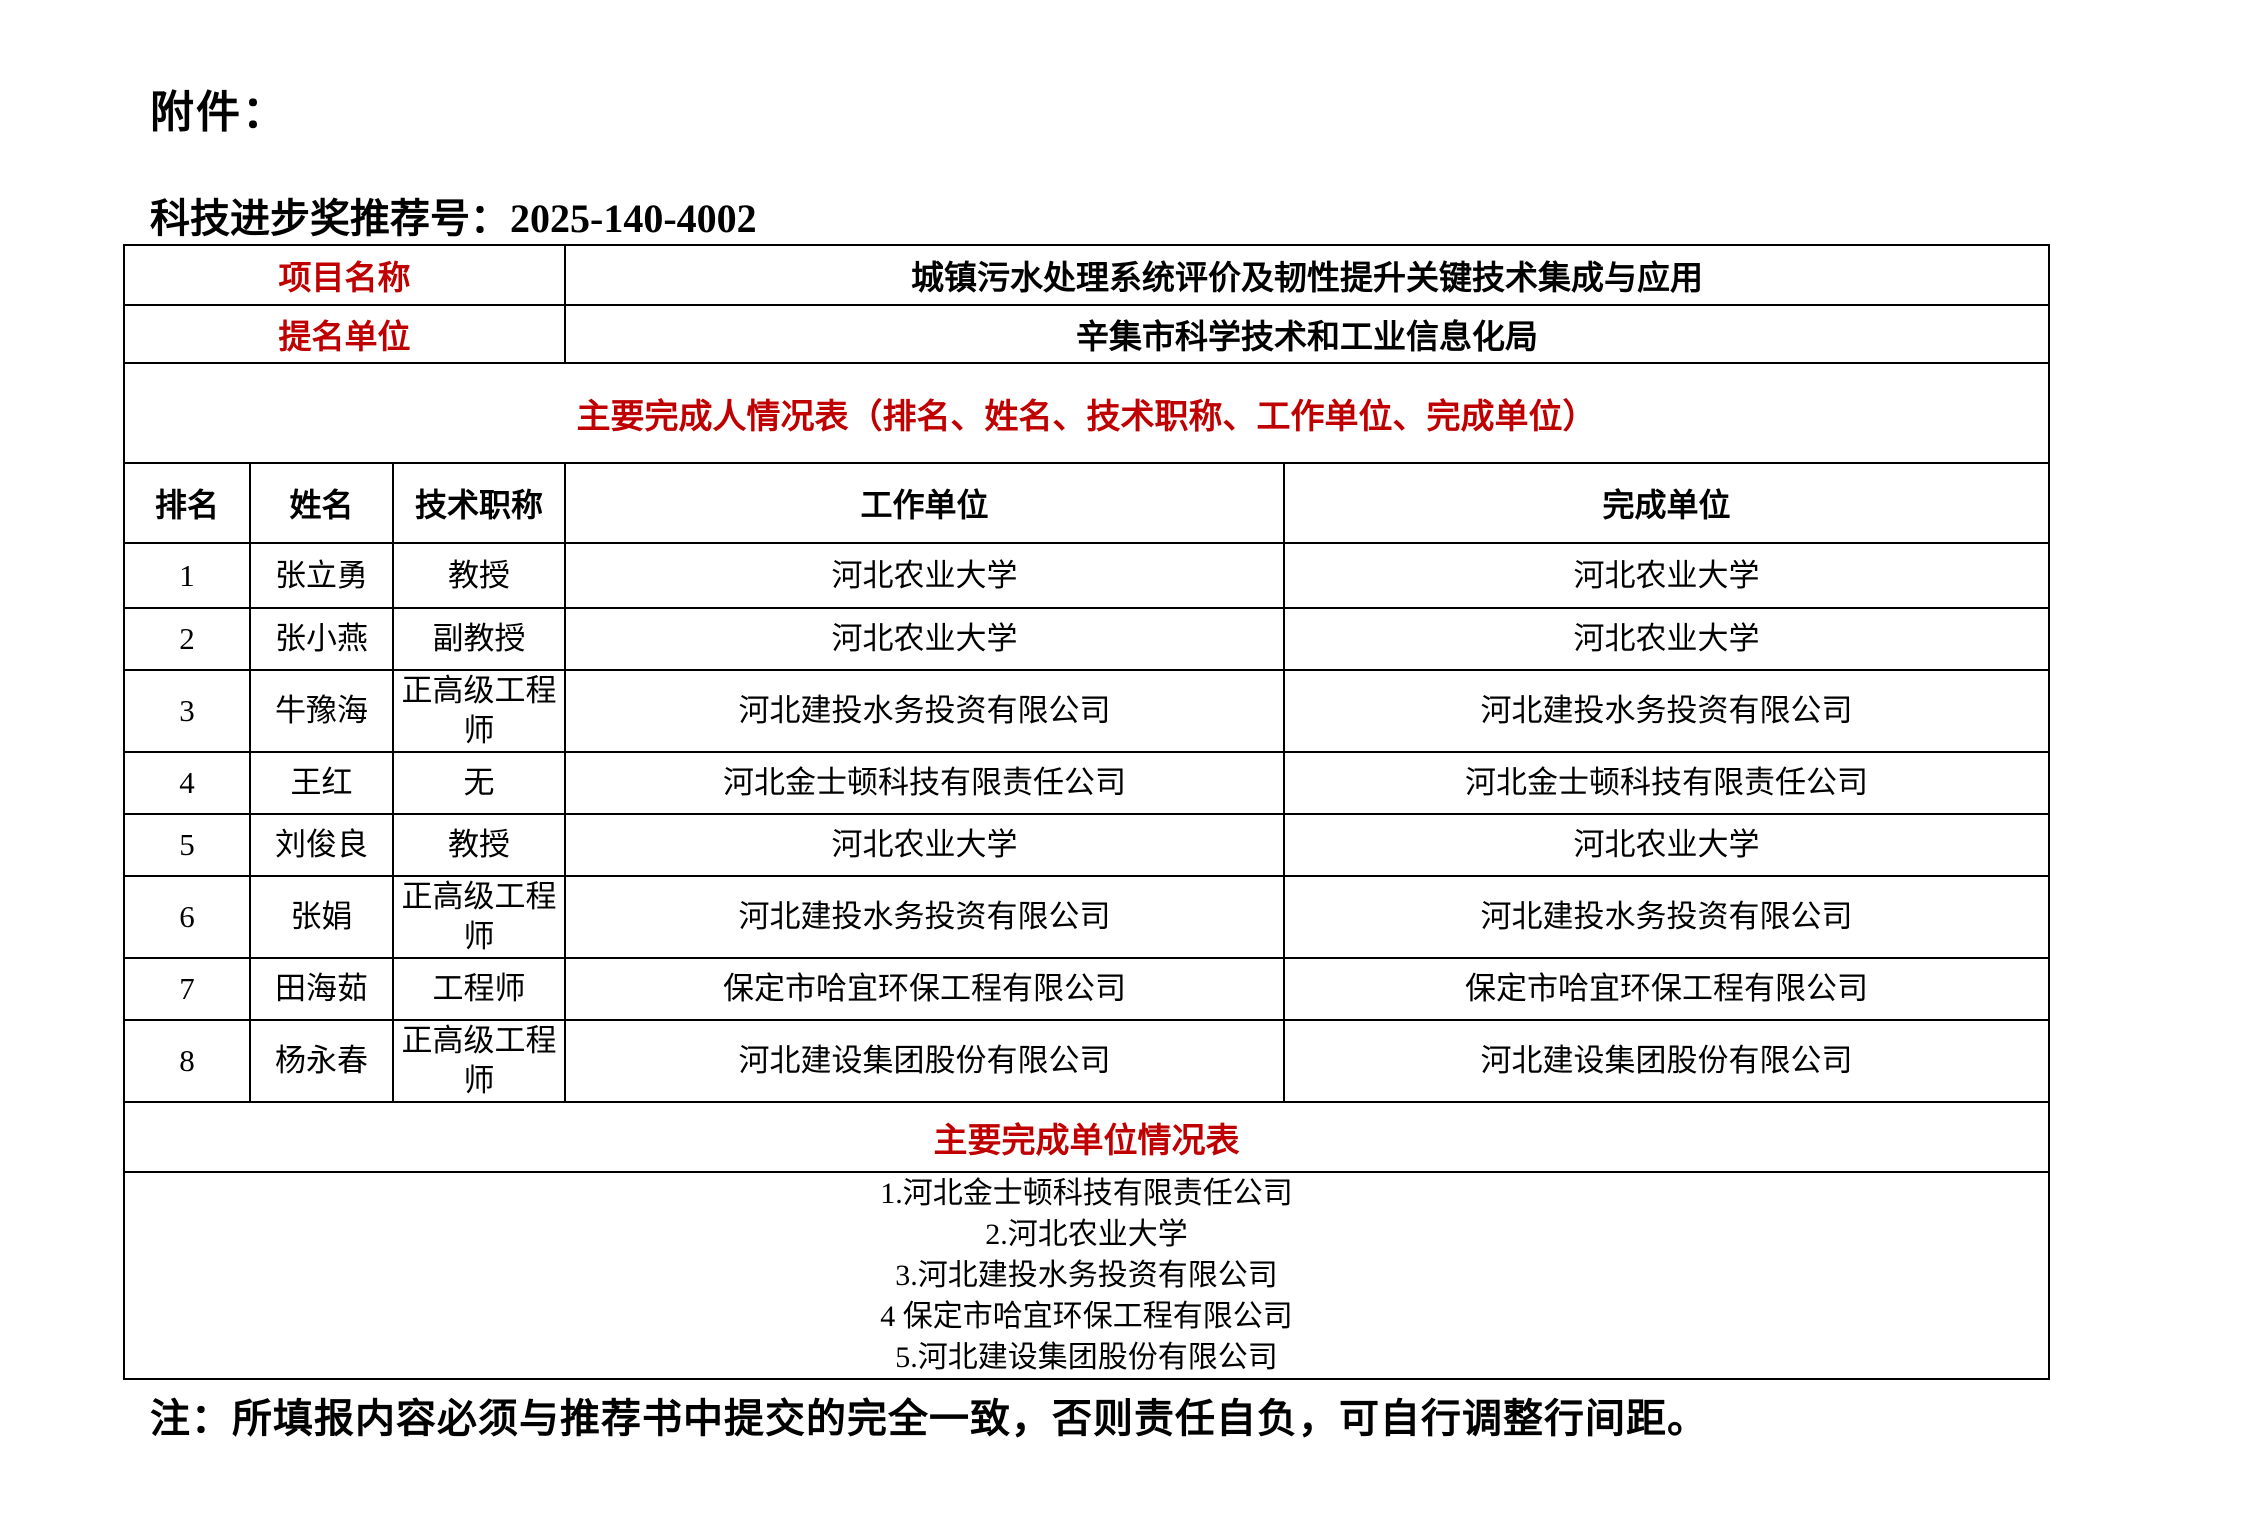  I want to click on project-name-row: 项目名称 城镇污水处理系统评价及韧性提升关键技术集成与应用, so click(1086, 275).